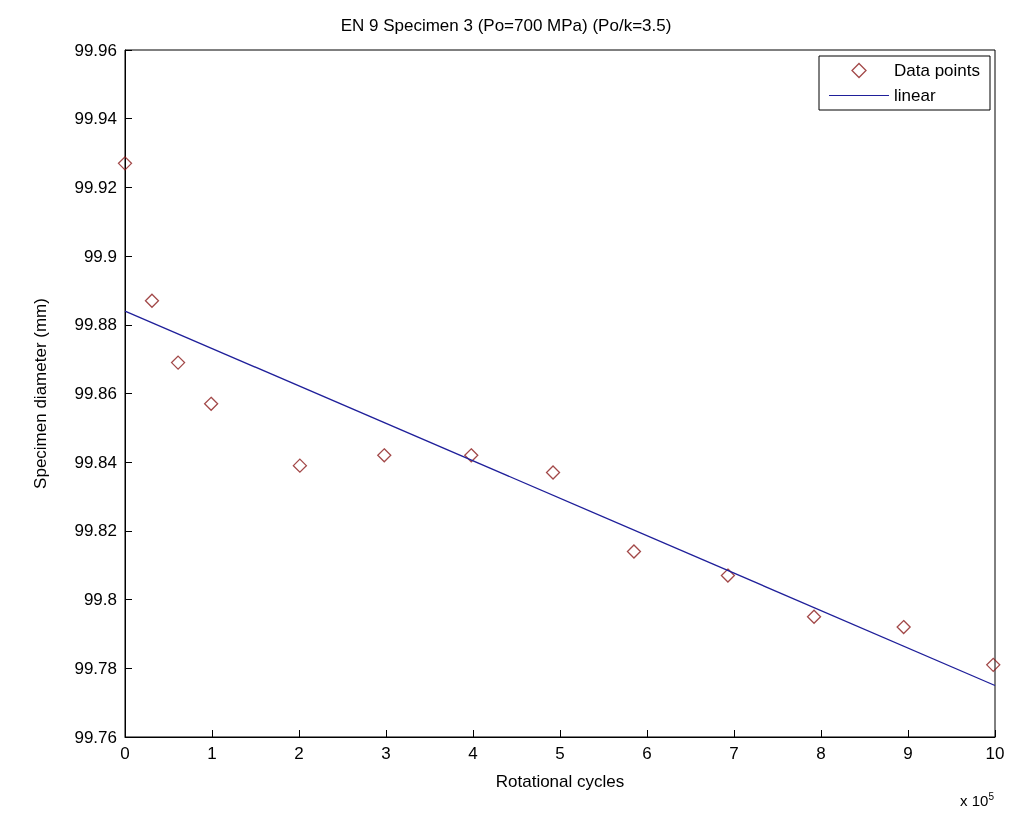 The image size is (1012, 822). I want to click on y-tick-label: 99.84, so click(95, 462).